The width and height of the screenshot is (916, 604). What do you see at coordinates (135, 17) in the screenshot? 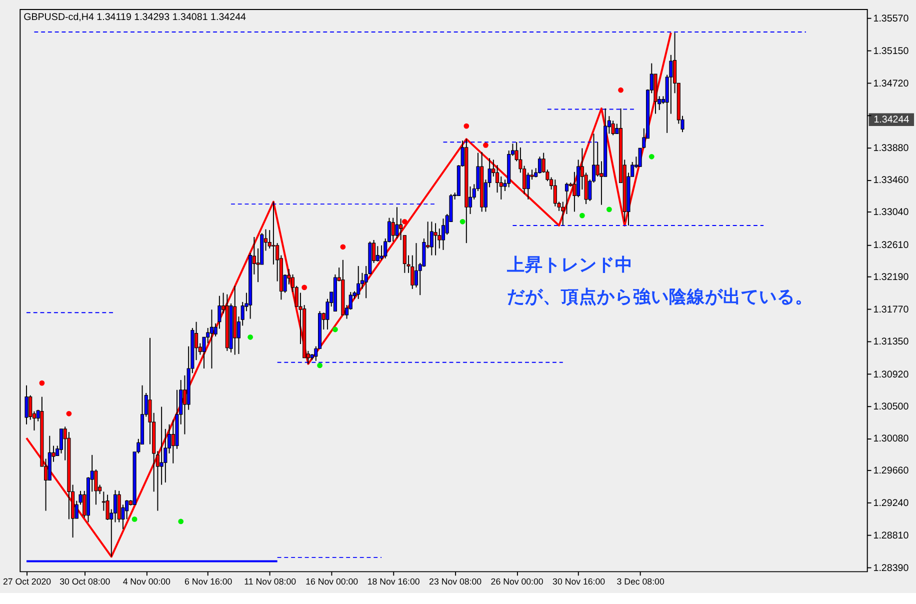
I see `chart-title: GBPUSD-cd,H4 1.34119 1.34293 1.34081 1.34244` at bounding box center [135, 17].